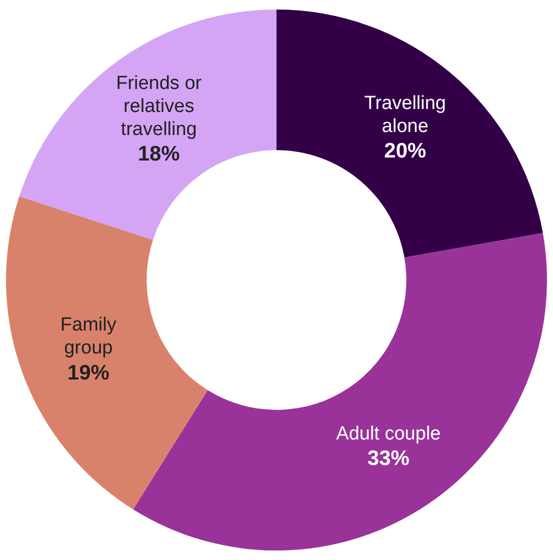 This screenshot has width=553, height=560. Describe the element at coordinates (388, 434) in the screenshot. I see `slice-label: Adult couple` at that location.